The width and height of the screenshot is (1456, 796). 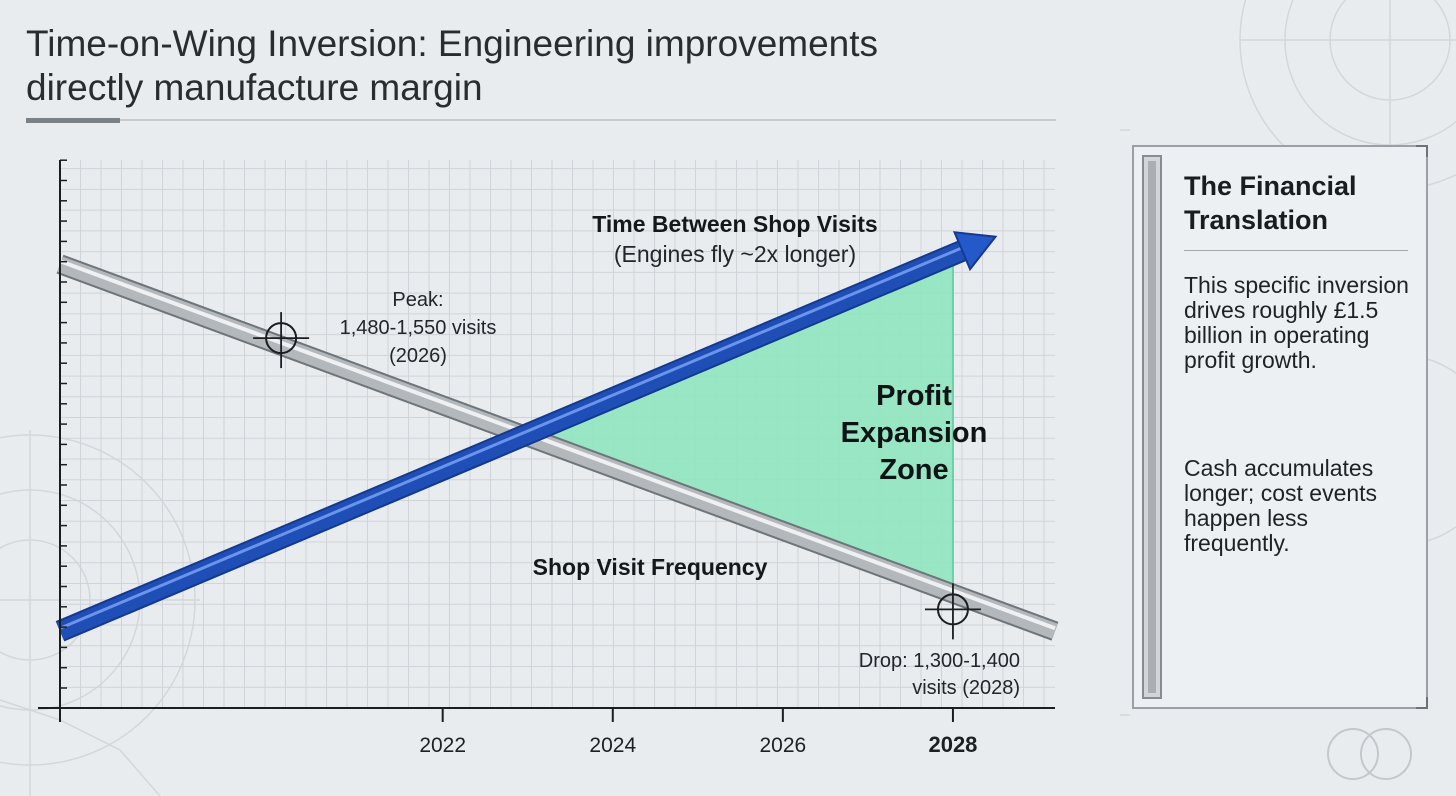 What do you see at coordinates (541, 120) in the screenshot?
I see `title-divider` at bounding box center [541, 120].